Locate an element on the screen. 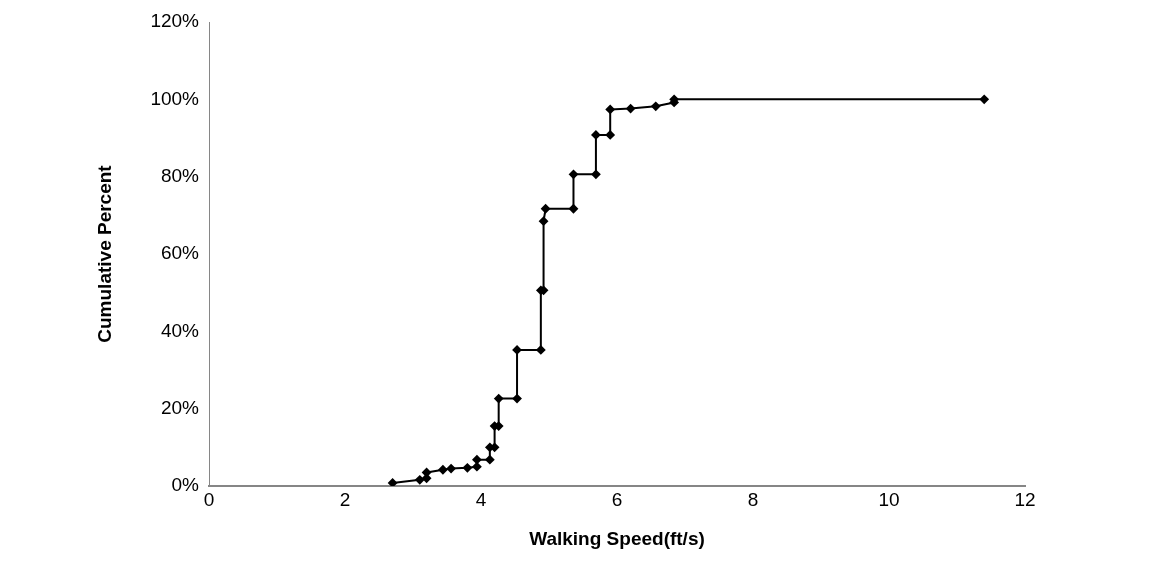 The image size is (1155, 563). x-tick-label: 4 is located at coordinates (481, 499).